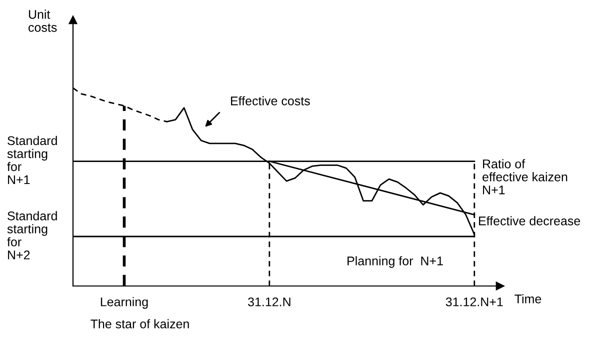  Describe the element at coordinates (32, 235) in the screenshot. I see `ref-line-label: Standard starting for N+2` at that location.